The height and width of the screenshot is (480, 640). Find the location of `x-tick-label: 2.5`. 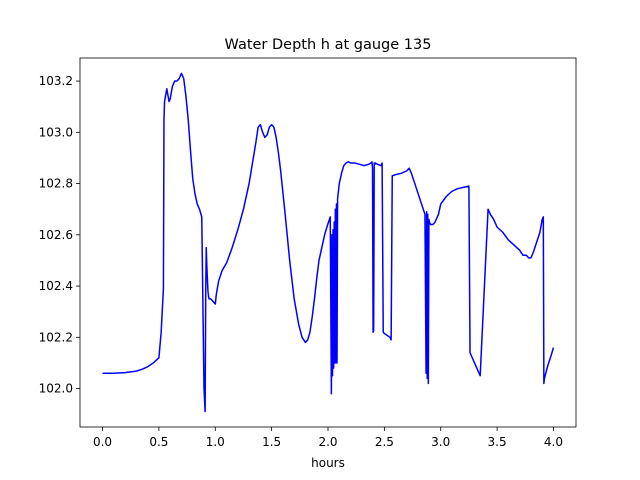

x-tick-label: 2.5 is located at coordinates (384, 442).